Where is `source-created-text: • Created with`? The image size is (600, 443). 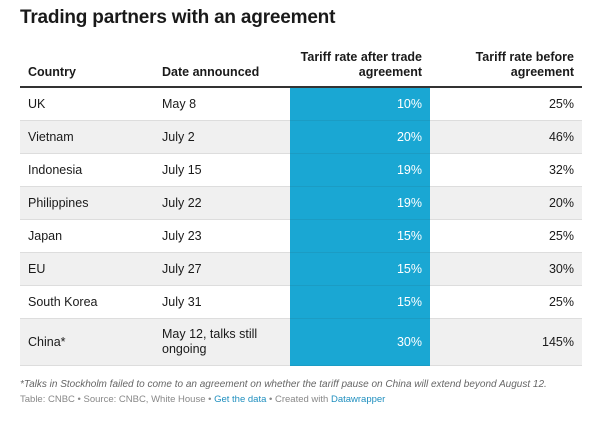 source-created-text: • Created with is located at coordinates (298, 399).